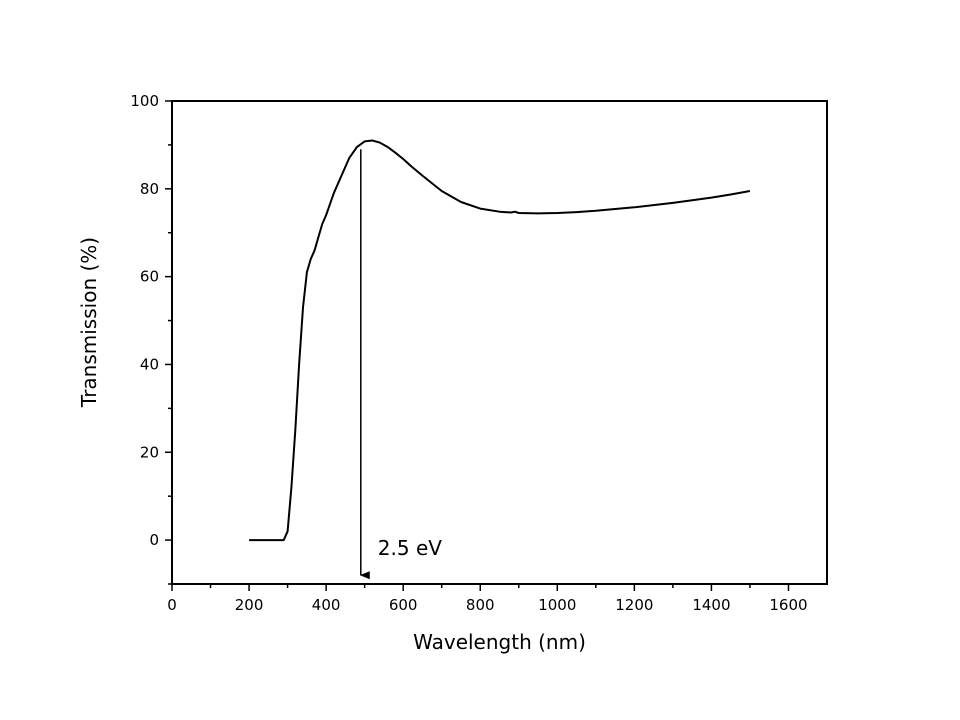 The width and height of the screenshot is (960, 720). Describe the element at coordinates (711, 605) in the screenshot. I see `x-tick-label: 1400` at that location.